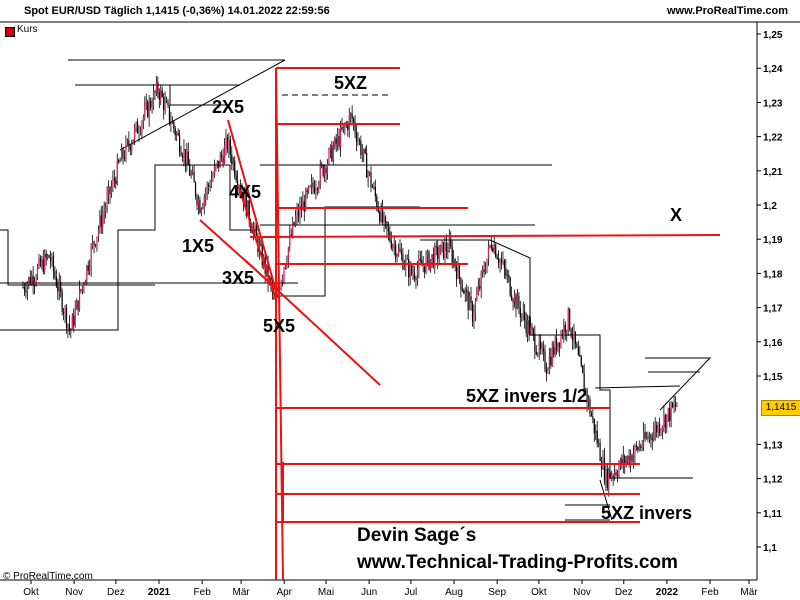 Image resolution: width=800 pixels, height=600 pixels. I want to click on y-tick-label: 1,1, so click(770, 548).